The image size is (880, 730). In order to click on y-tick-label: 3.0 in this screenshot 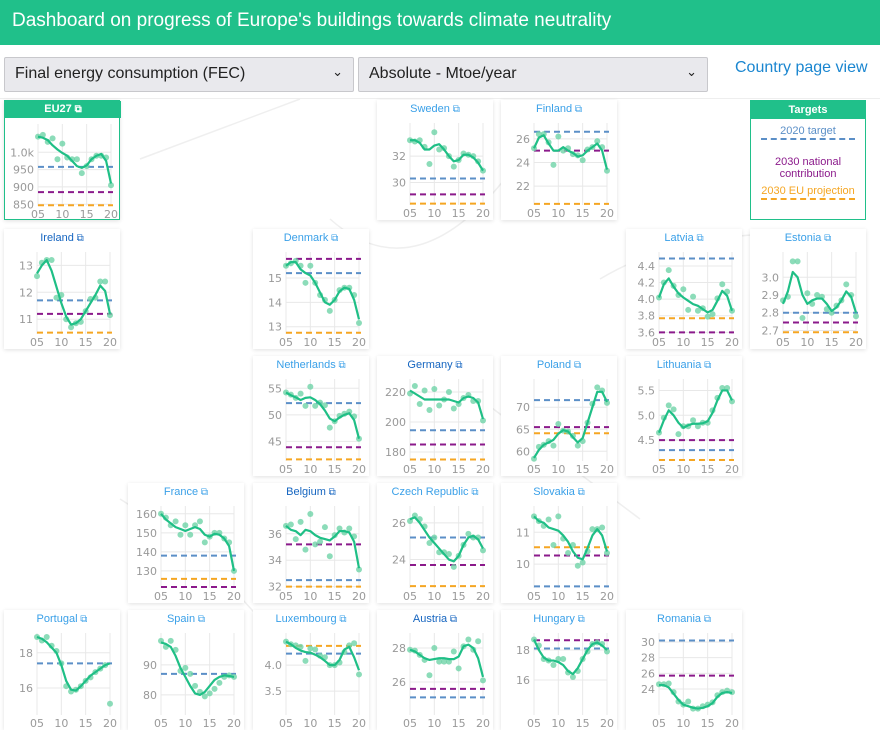, I will do `click(771, 277)`.